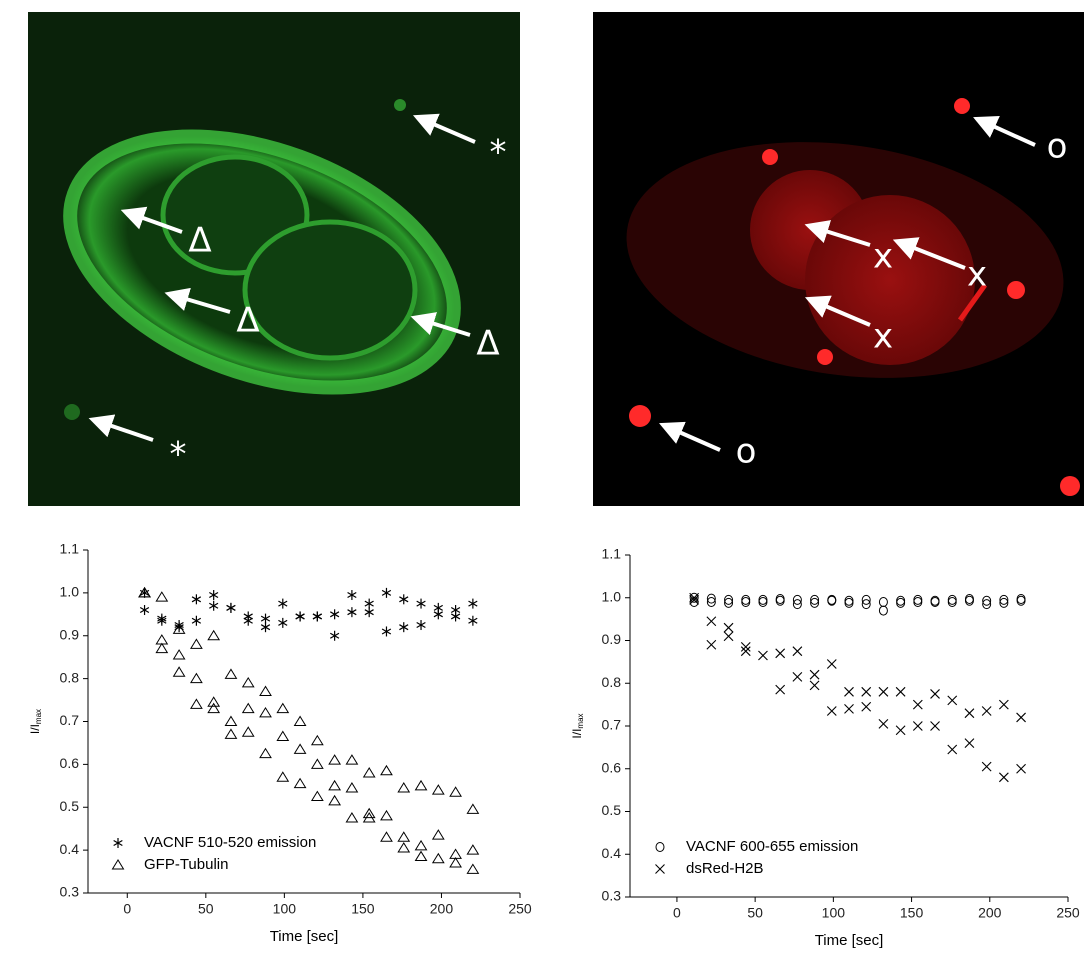 This screenshot has width=1089, height=963. I want to click on image-label: Δ, so click(247, 321).